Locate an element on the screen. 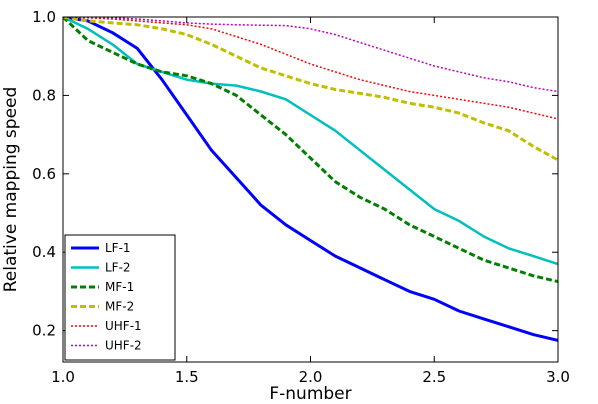  legend-label-mf-1: MF-1 is located at coordinates (119, 287).